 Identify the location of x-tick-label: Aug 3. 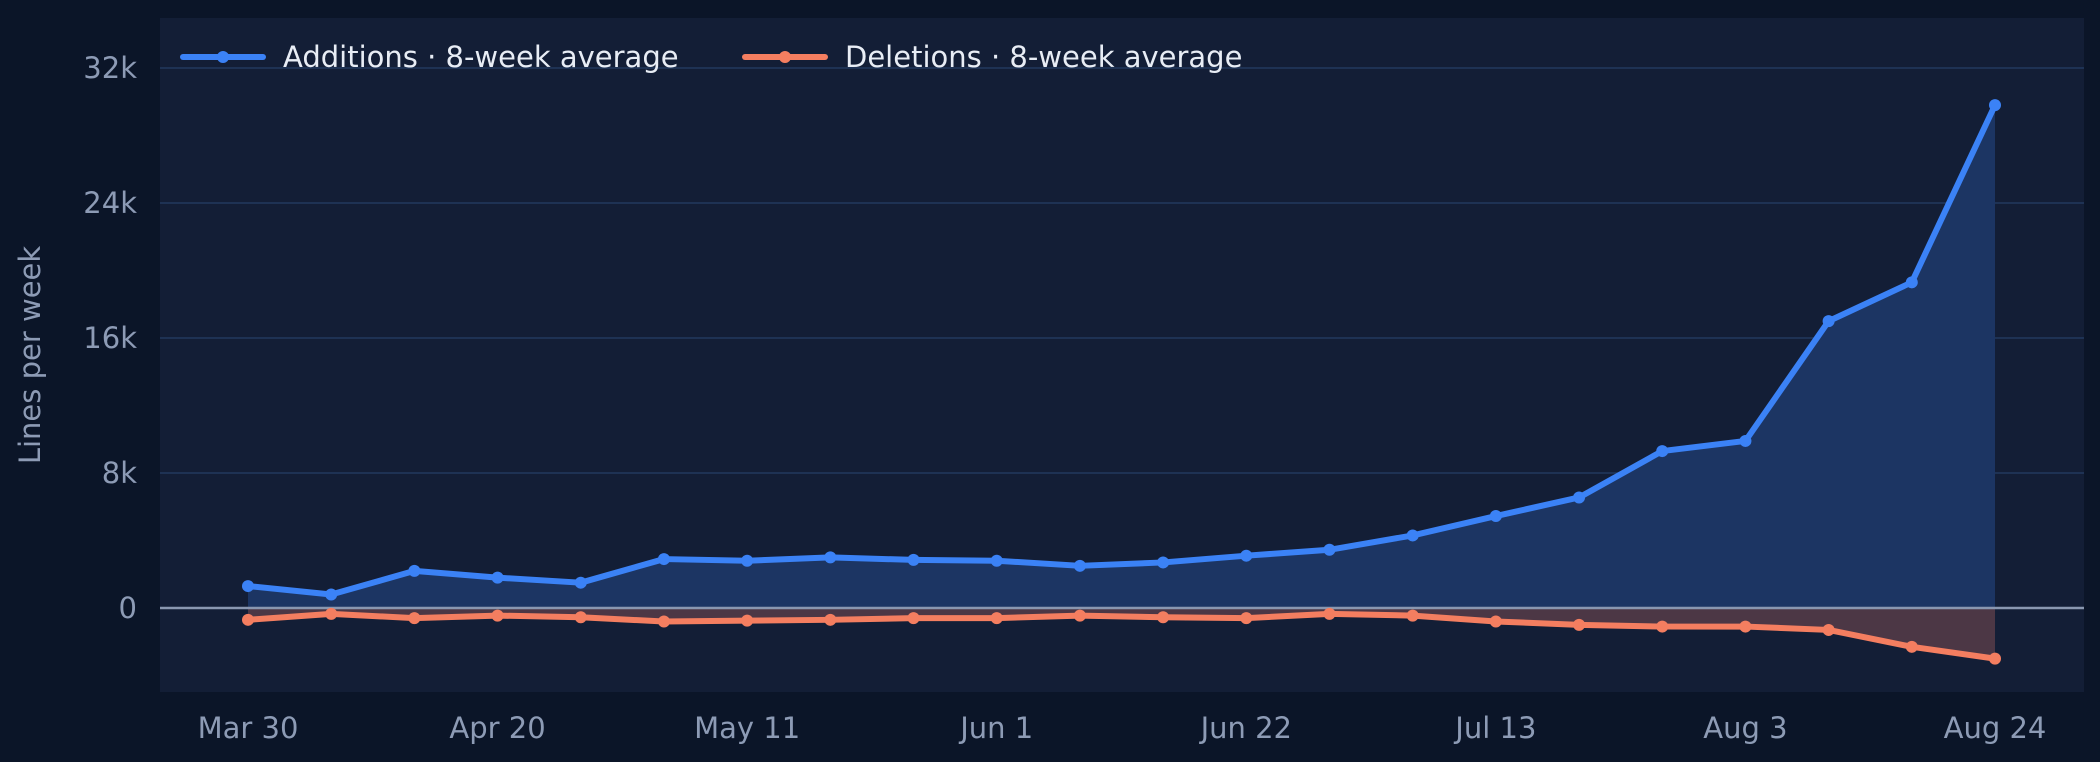
(1745, 728).